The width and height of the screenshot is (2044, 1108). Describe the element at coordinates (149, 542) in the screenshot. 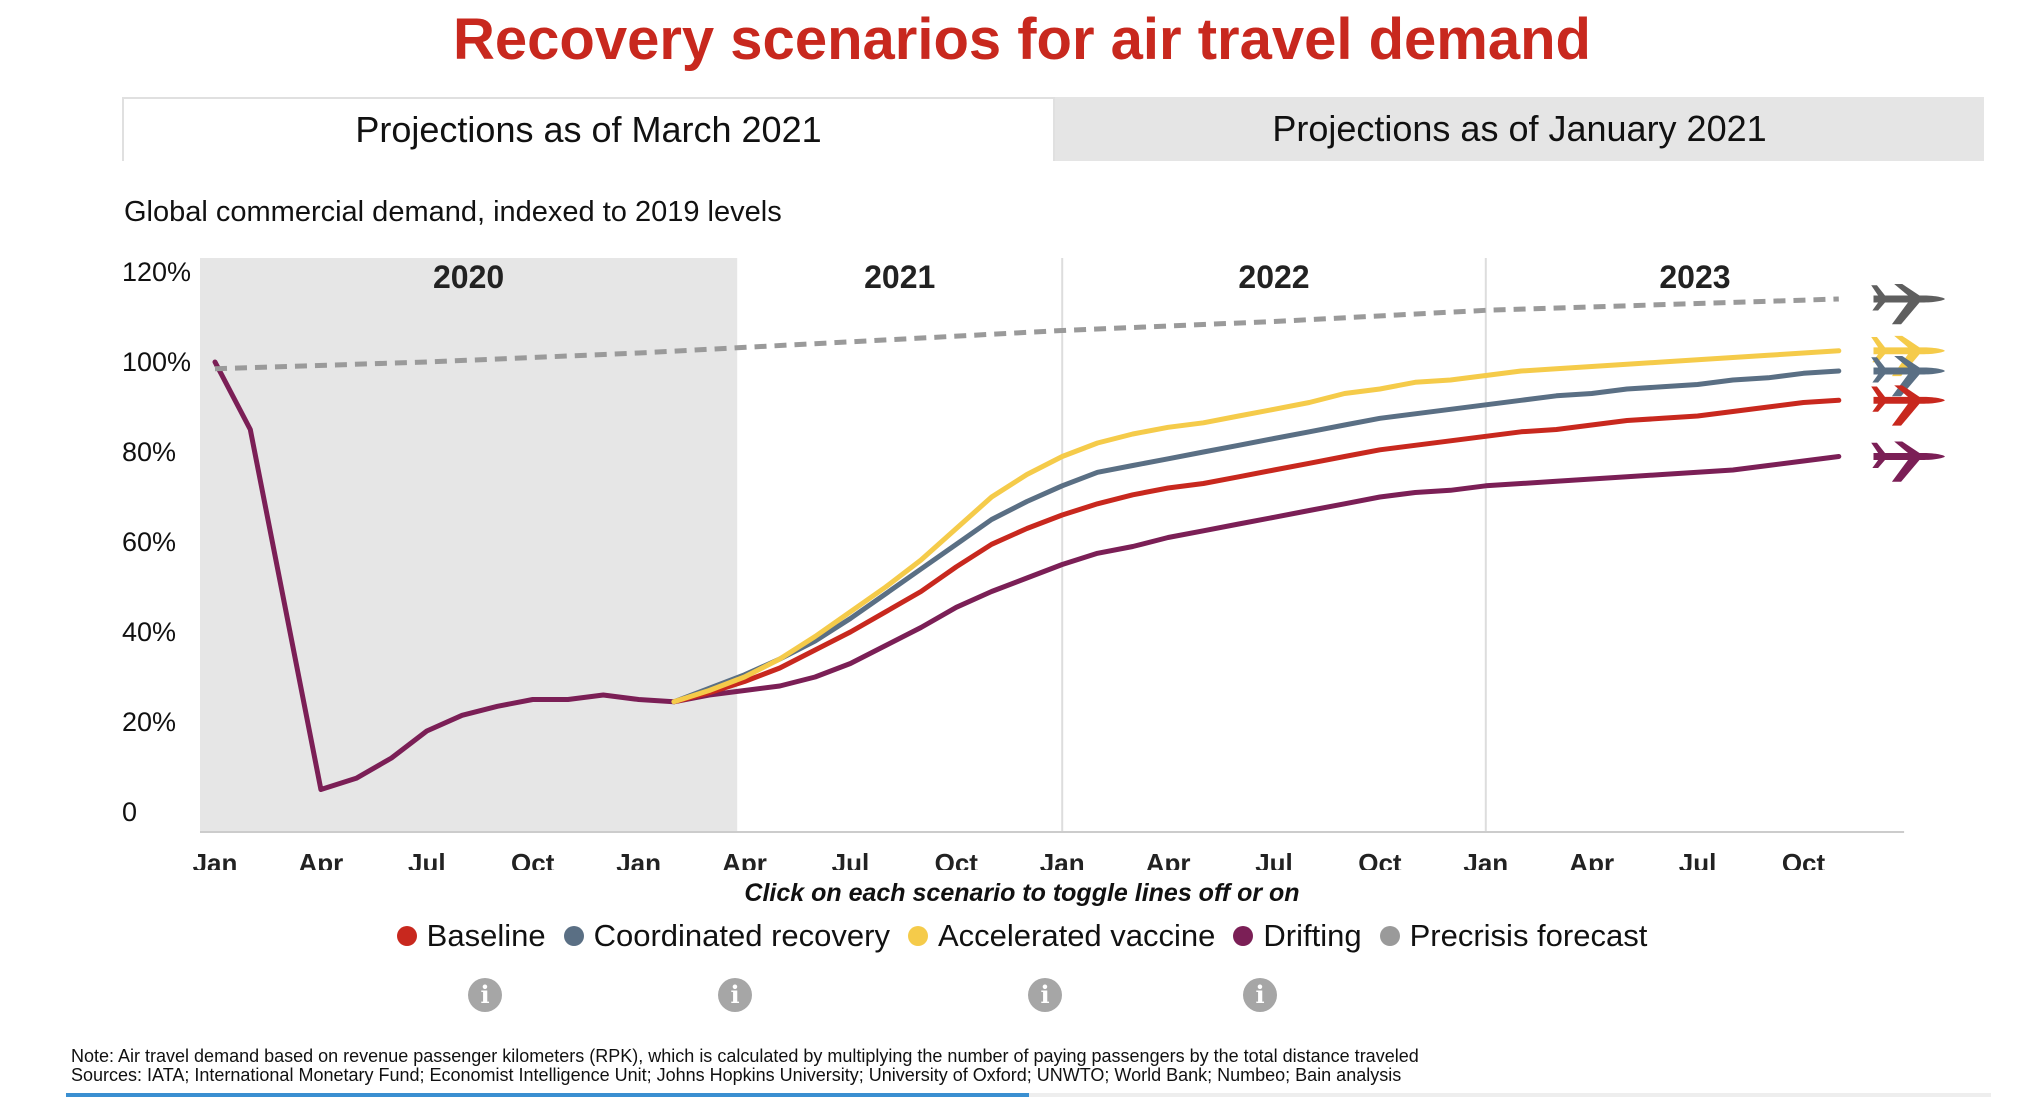

I see `y-tick-label: 60%` at that location.